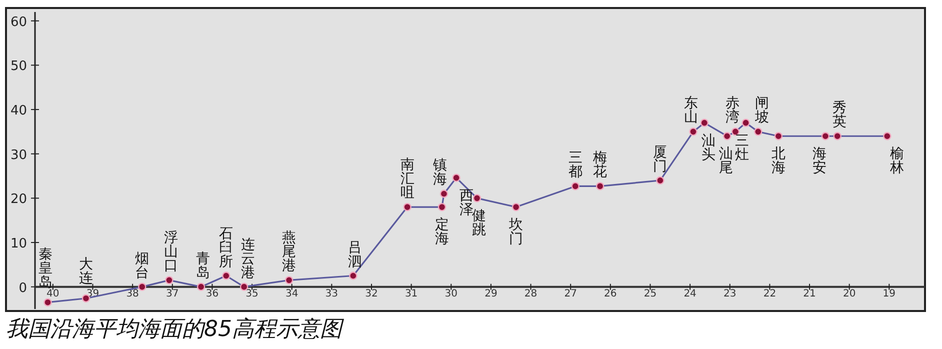 This screenshot has height=349, width=942. What do you see at coordinates (769, 294) in the screenshot?
I see `x-tick-label: 22` at bounding box center [769, 294].